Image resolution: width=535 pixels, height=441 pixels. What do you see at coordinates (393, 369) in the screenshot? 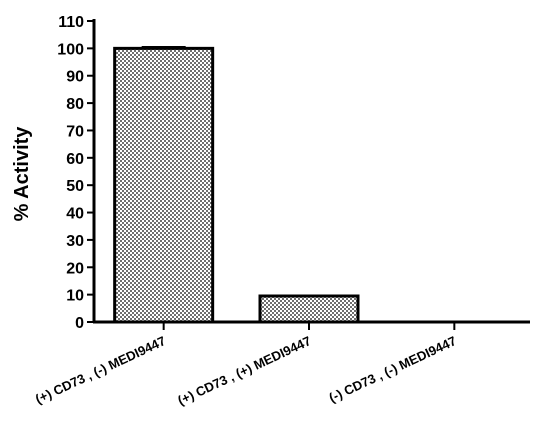
I see `x-tick-label: (-) CD73 , (-) MEDI9447` at bounding box center [393, 369].